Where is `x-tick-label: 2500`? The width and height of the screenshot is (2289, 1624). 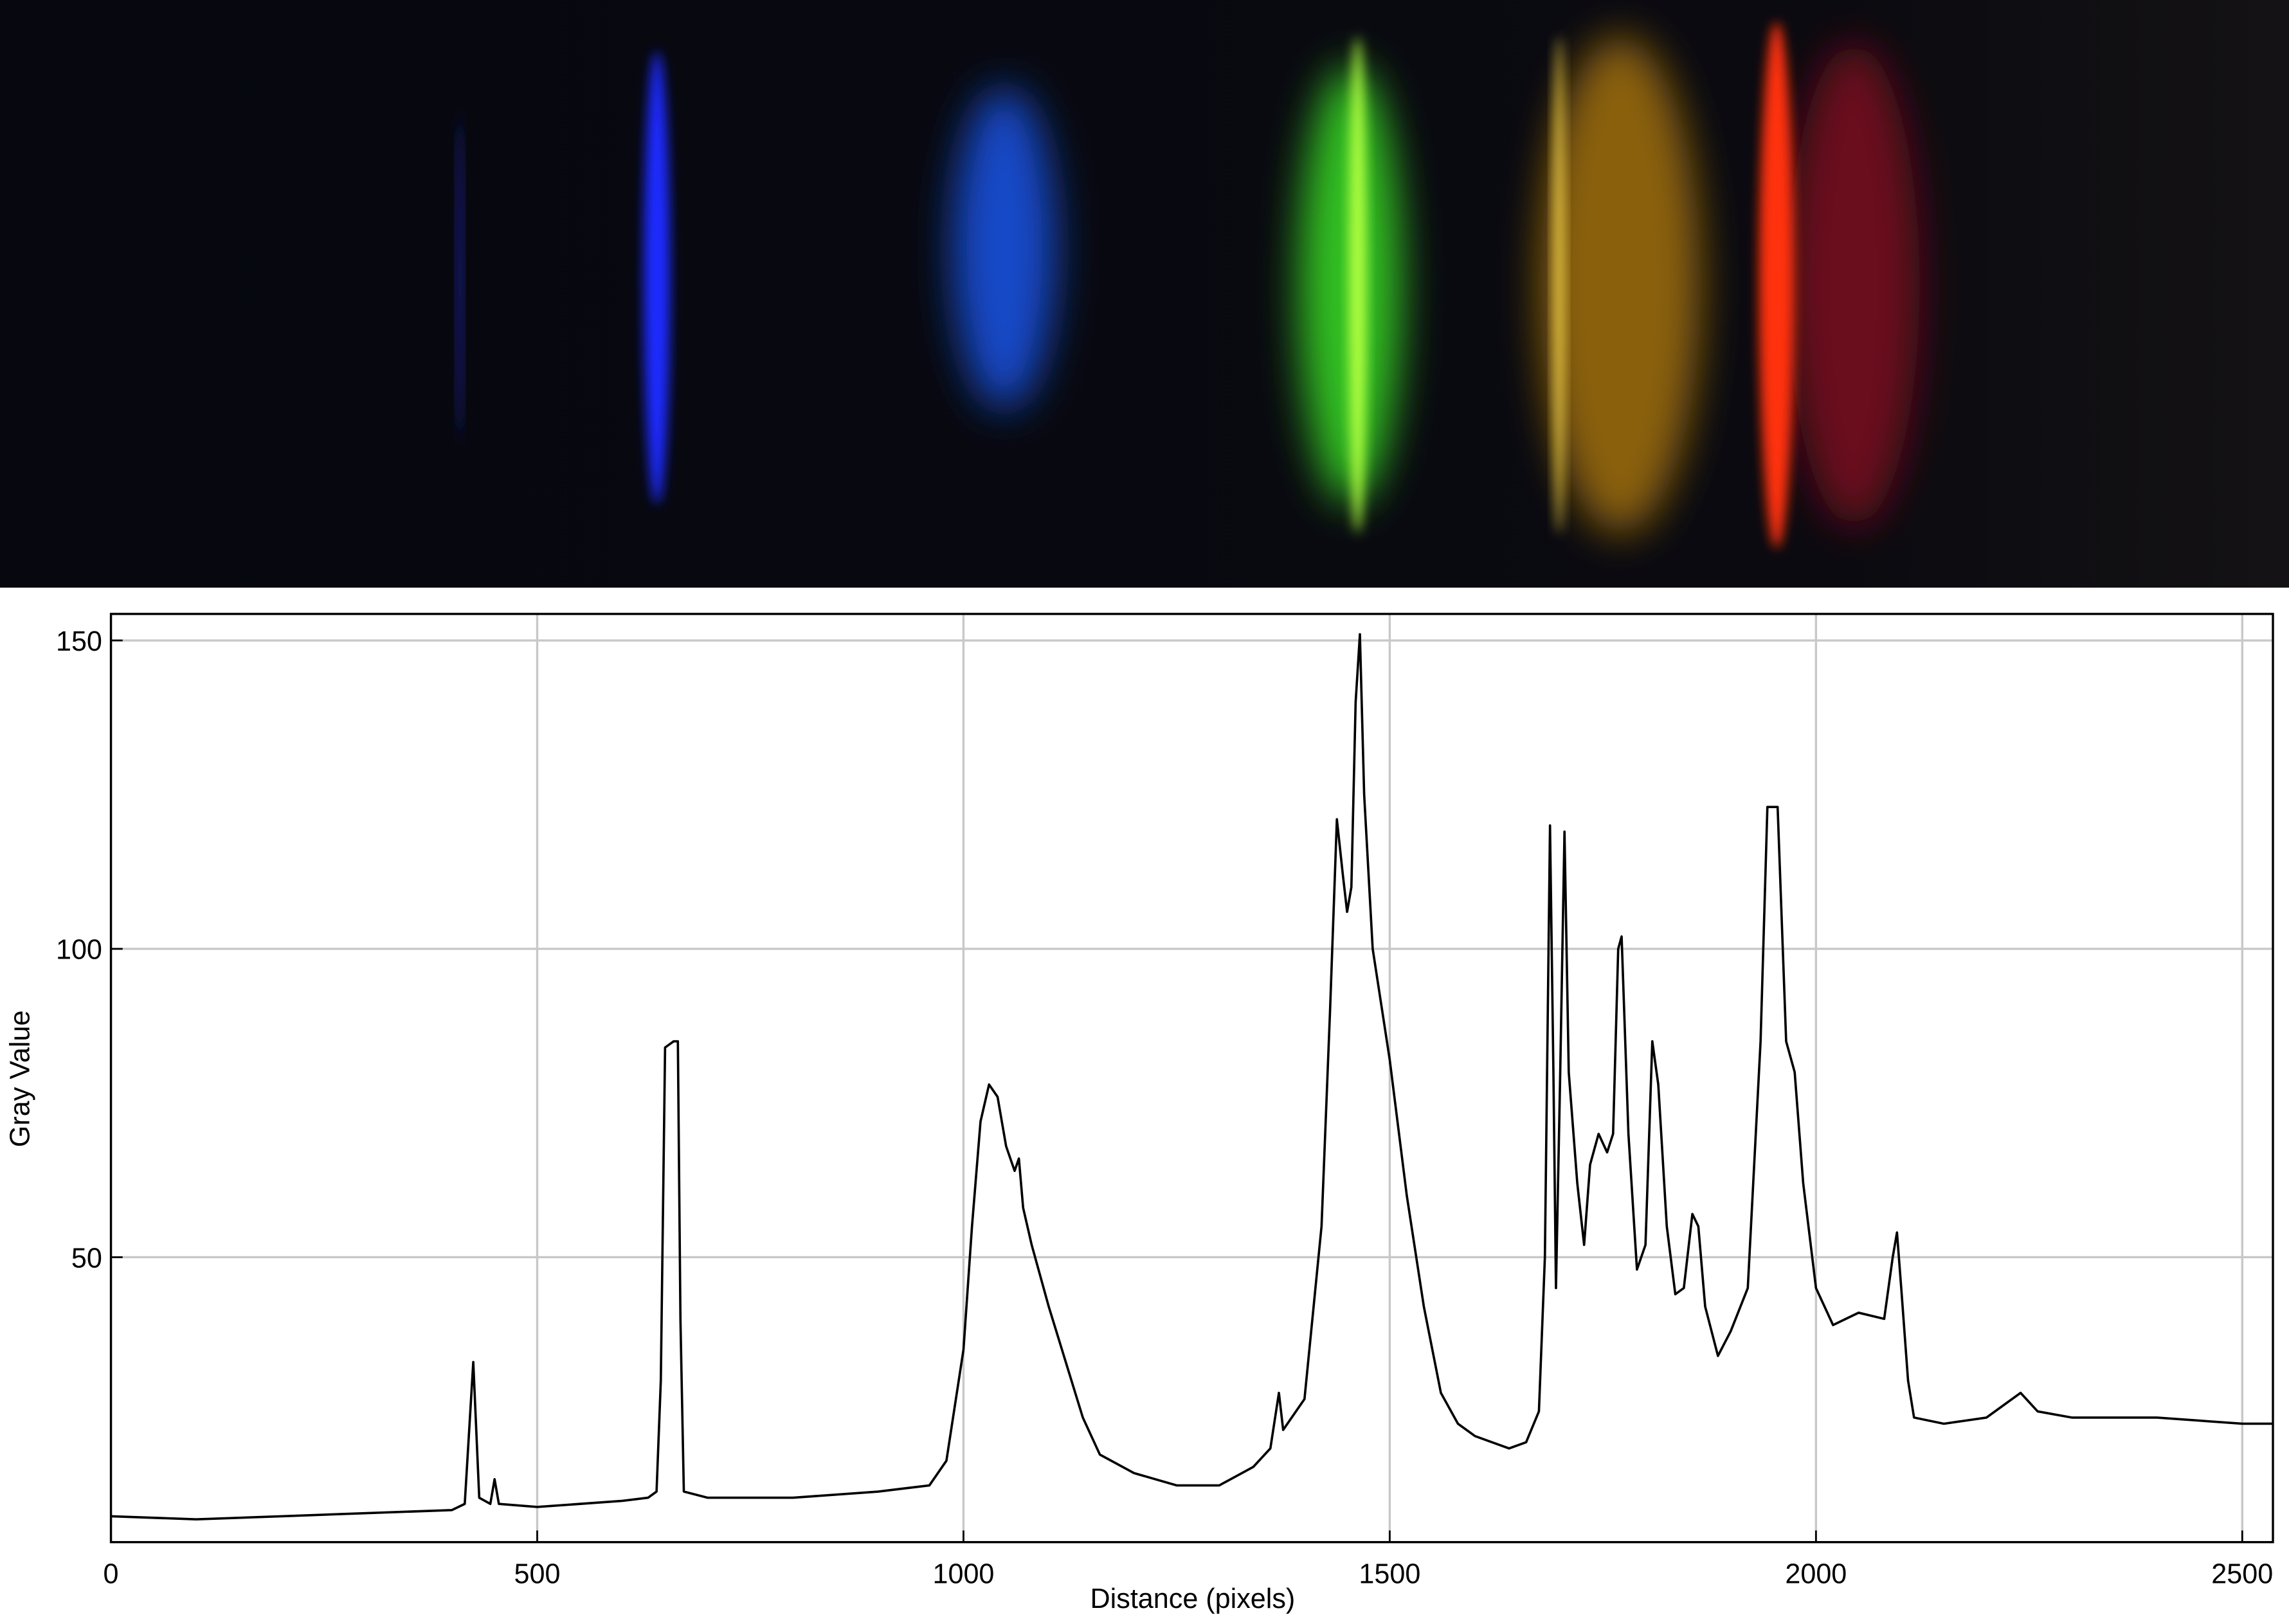
x-tick-label: 2500 is located at coordinates (2242, 1573).